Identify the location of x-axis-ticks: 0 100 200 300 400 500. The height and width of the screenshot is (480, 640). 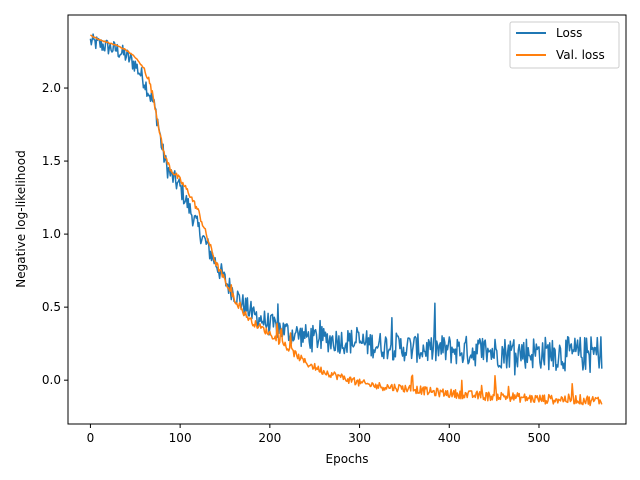
(319, 434).